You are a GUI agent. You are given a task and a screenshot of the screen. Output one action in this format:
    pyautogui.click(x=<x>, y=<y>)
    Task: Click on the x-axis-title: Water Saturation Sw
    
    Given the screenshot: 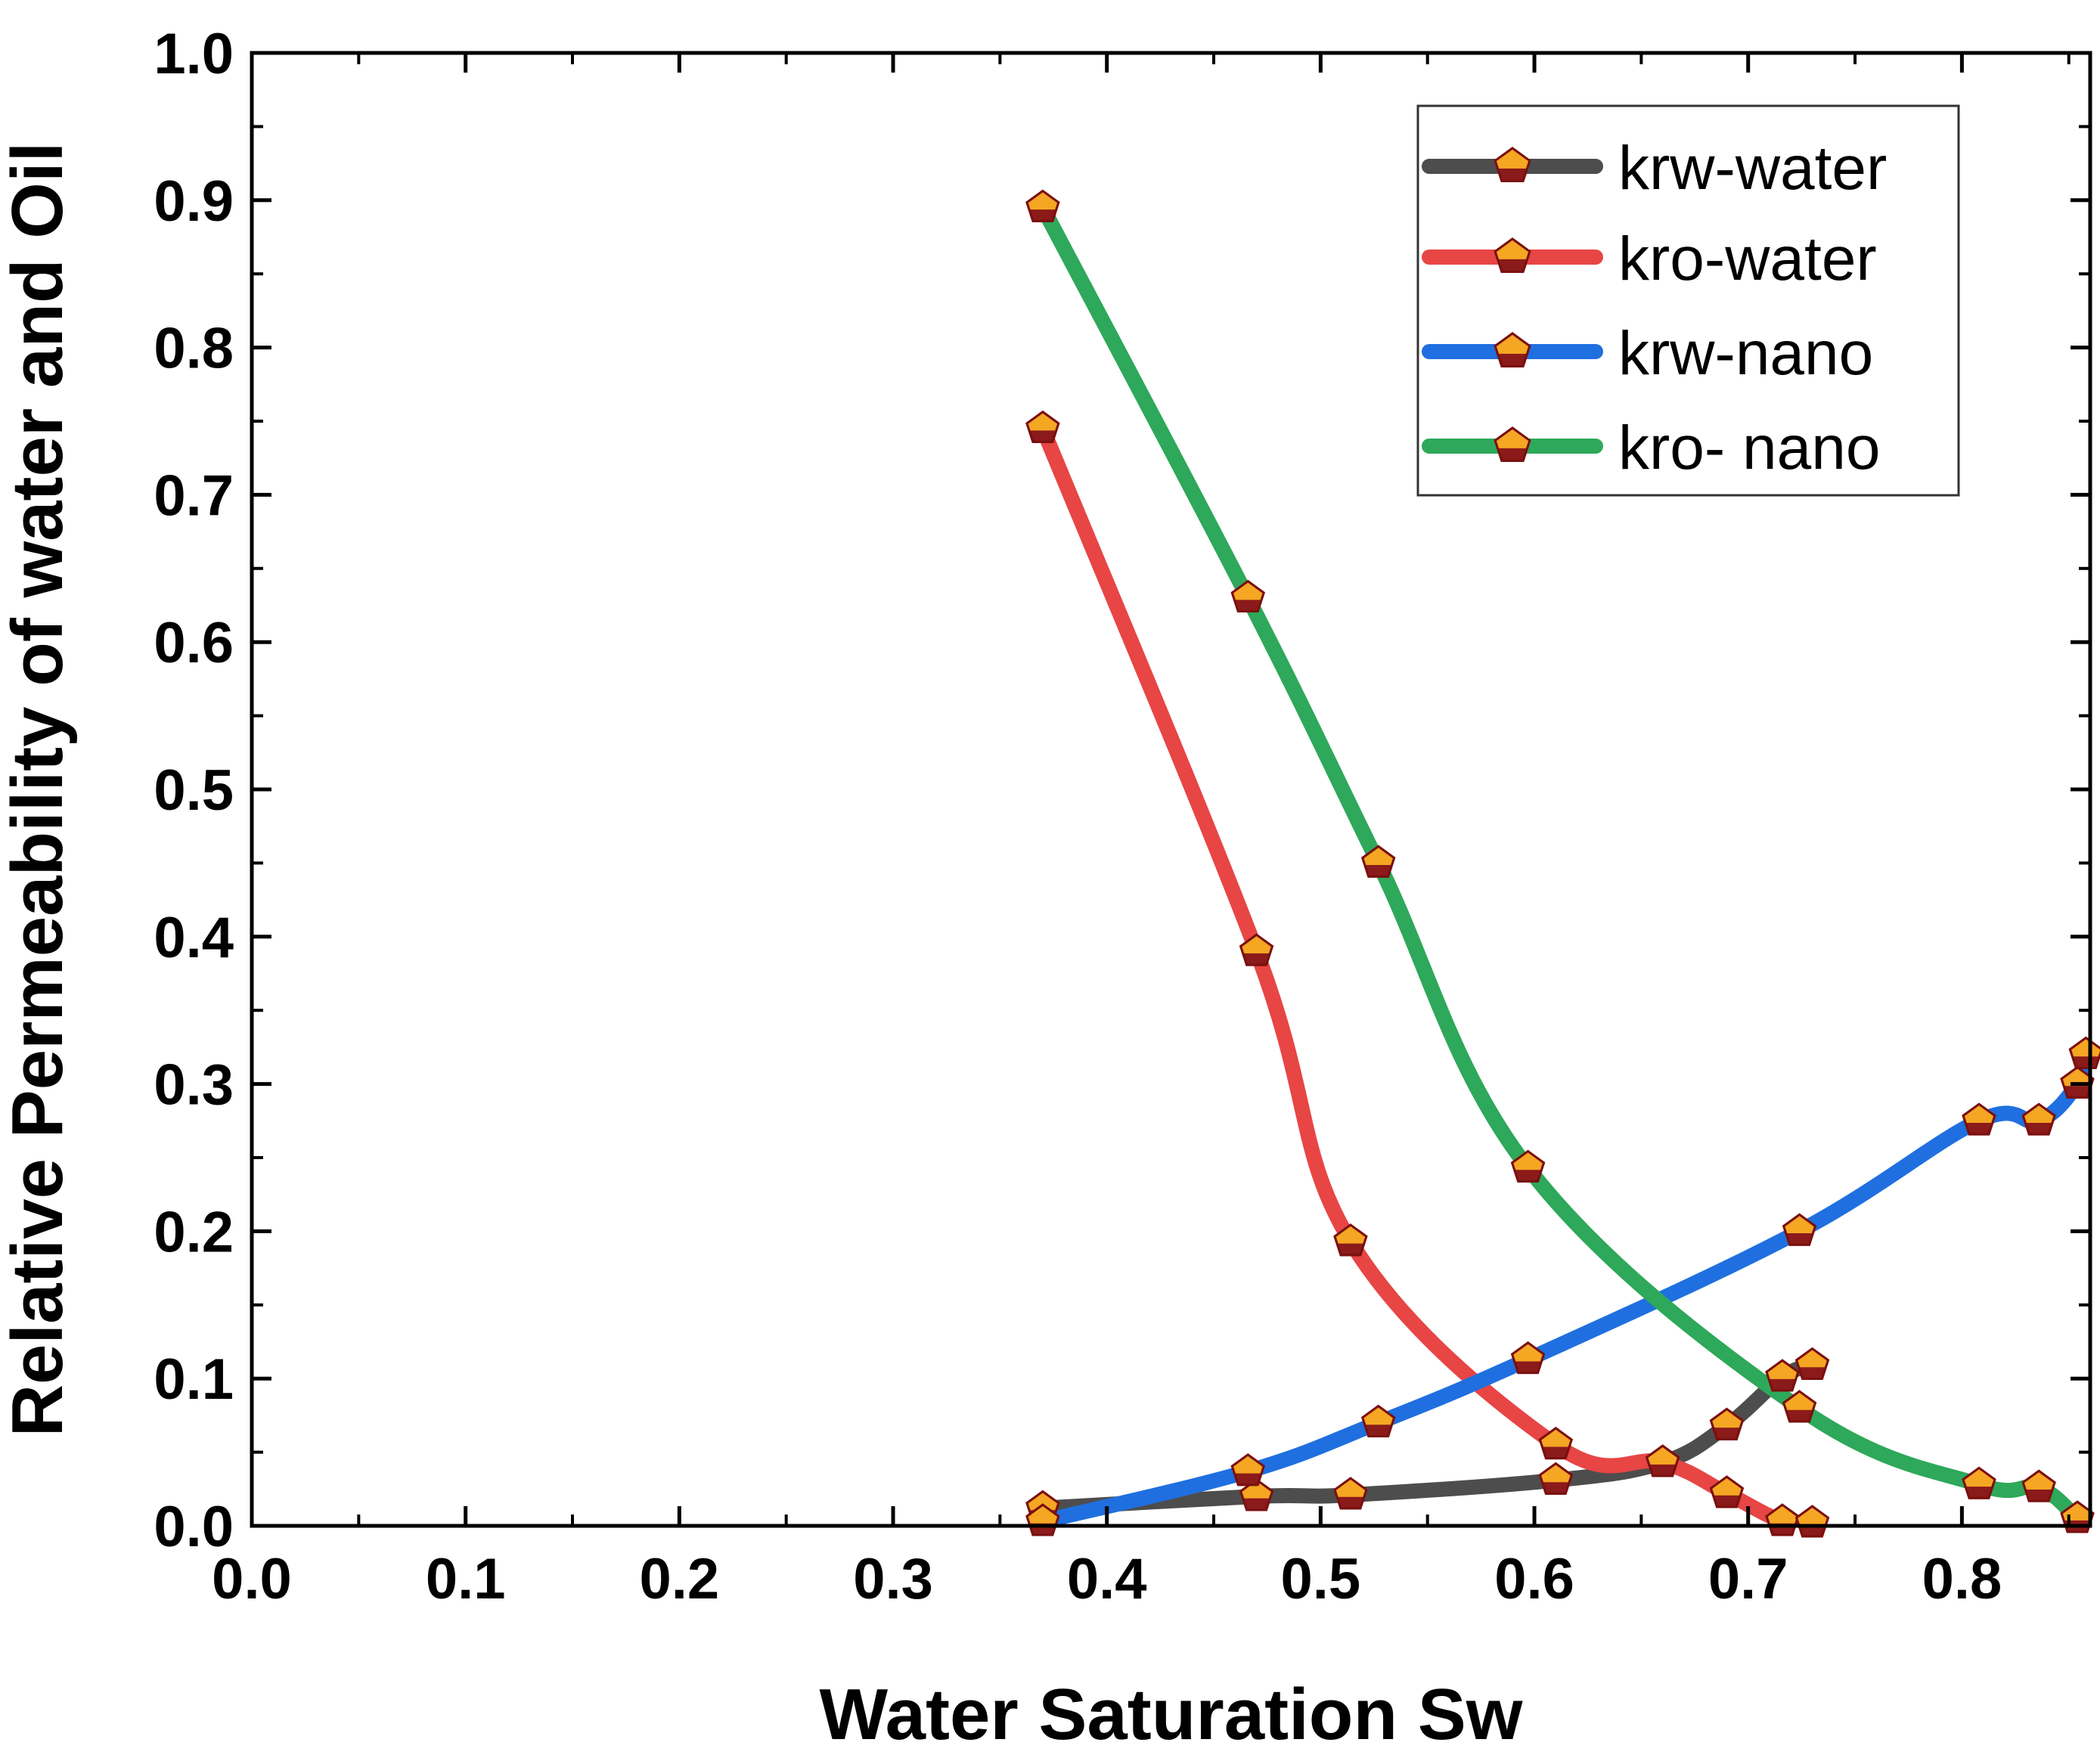 What is the action you would take?
    pyautogui.click(x=1171, y=1714)
    